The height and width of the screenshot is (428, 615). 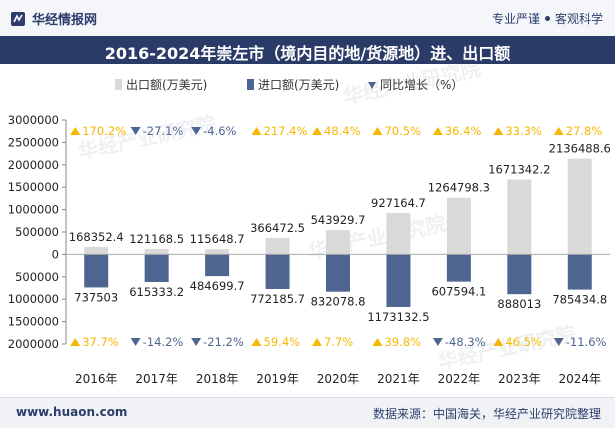 What do you see at coordinates (282, 342) in the screenshot?
I see `import-growth-label: 59.4%` at bounding box center [282, 342].